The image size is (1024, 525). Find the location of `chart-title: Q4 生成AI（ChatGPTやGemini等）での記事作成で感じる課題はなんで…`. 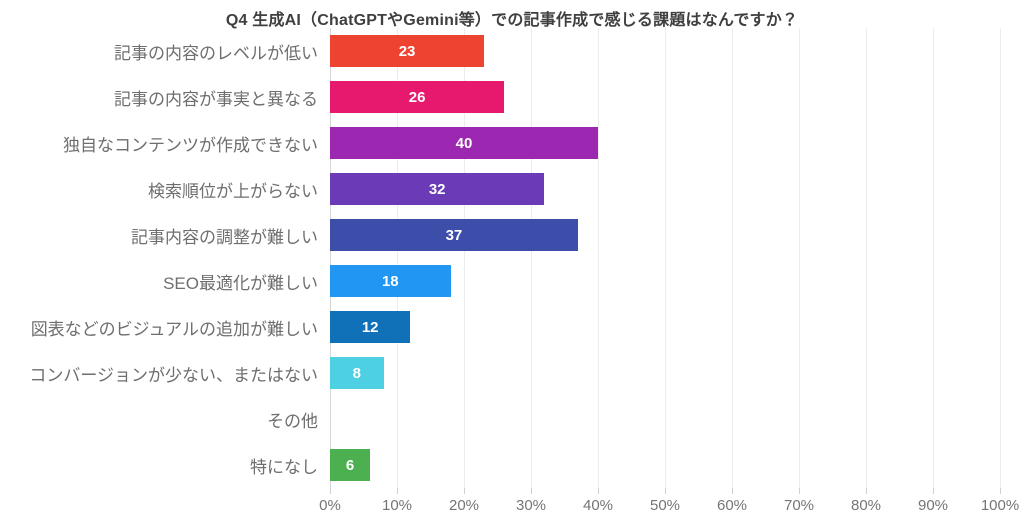

chart-title: Q4 生成AI（ChatGPTやGemini等）での記事作成で感じる課題はなんで… is located at coordinates (512, 20).